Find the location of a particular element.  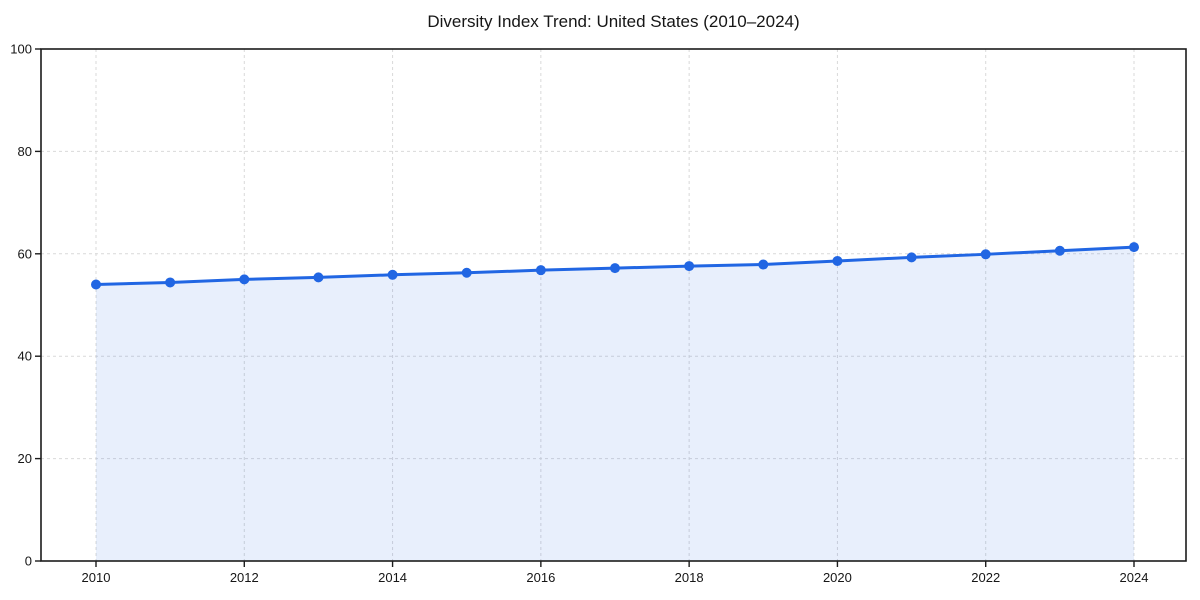

x-tick-label-2016: 2016 is located at coordinates (540, 577).